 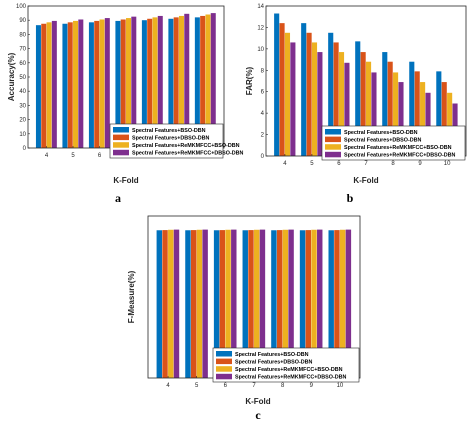 What do you see at coordinates (118, 198) in the screenshot?
I see `accuracy-panel-letter: a` at bounding box center [118, 198].